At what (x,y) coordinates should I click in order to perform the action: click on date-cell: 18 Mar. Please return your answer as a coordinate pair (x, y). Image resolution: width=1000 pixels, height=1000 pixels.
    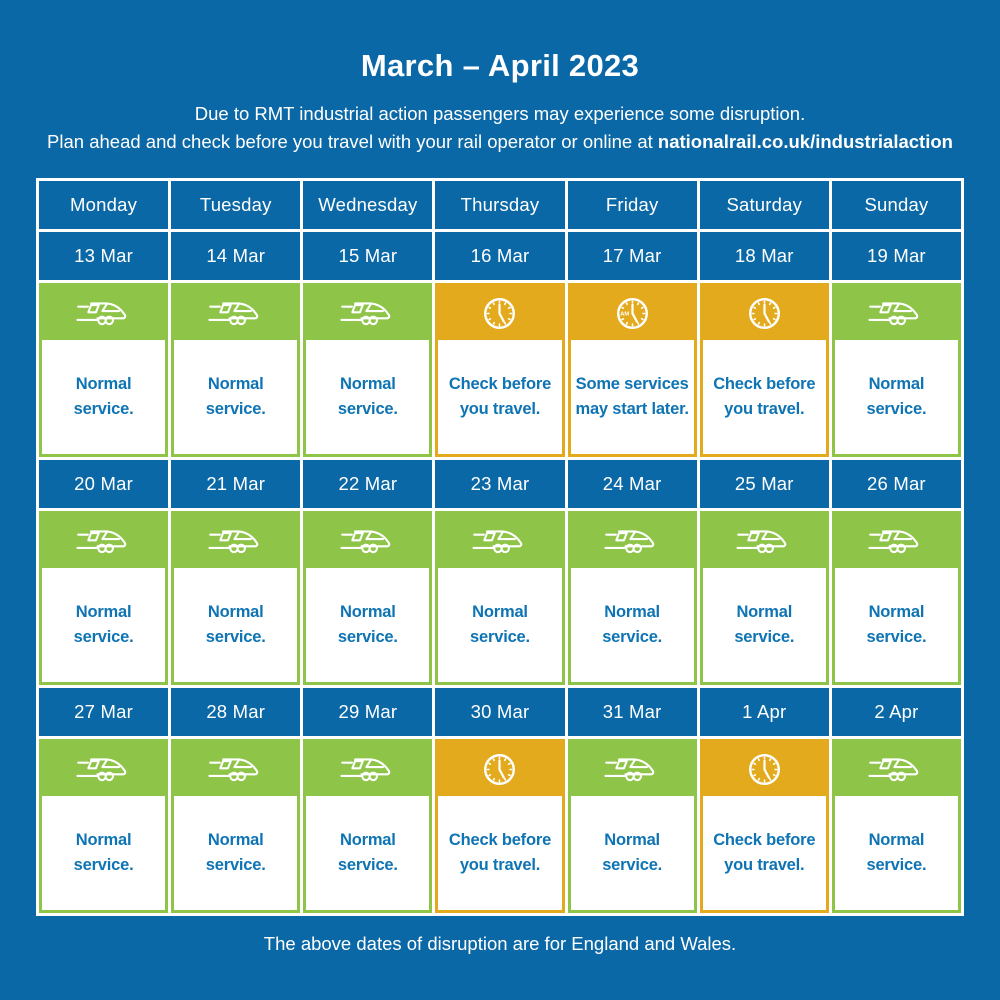
    Looking at the image, I should click on (764, 256).